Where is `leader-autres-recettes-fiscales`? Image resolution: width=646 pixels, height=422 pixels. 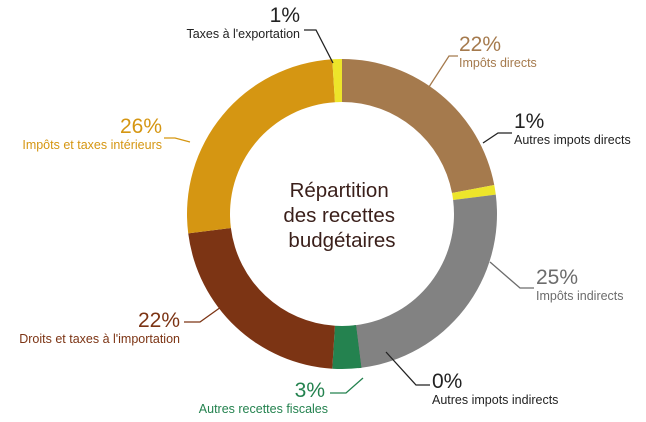
leader-autres-recettes-fiscales is located at coordinates (347, 385).